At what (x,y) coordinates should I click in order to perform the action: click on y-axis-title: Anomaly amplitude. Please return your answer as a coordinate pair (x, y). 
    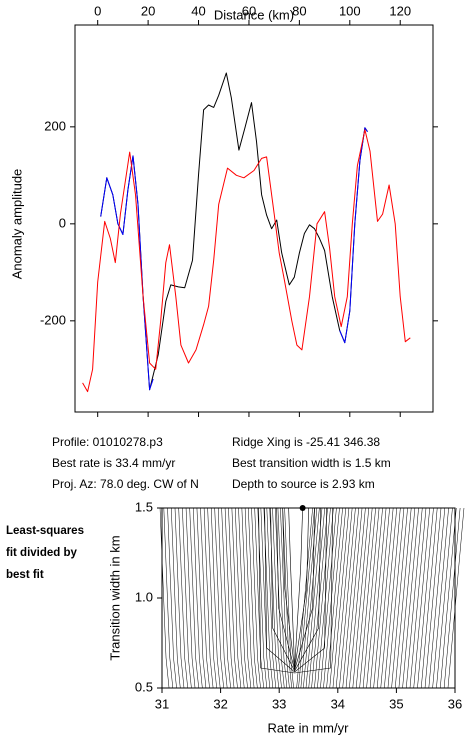
    Looking at the image, I should click on (16, 224).